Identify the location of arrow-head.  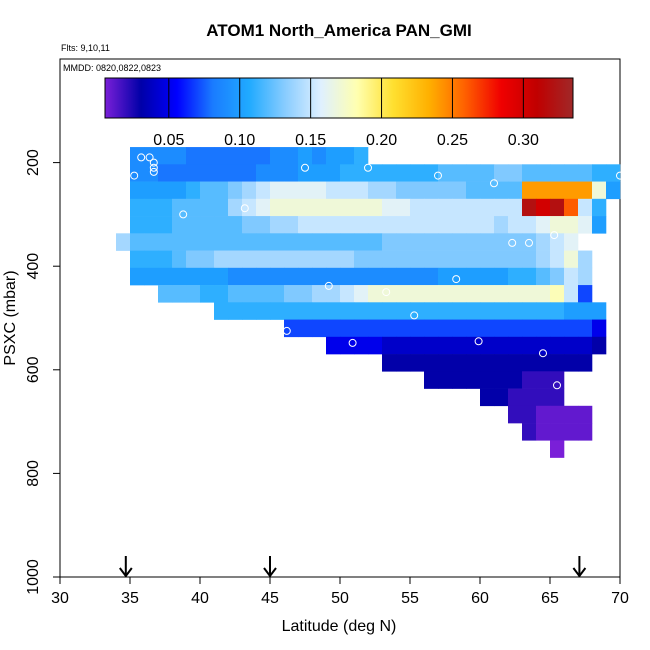
(579, 572).